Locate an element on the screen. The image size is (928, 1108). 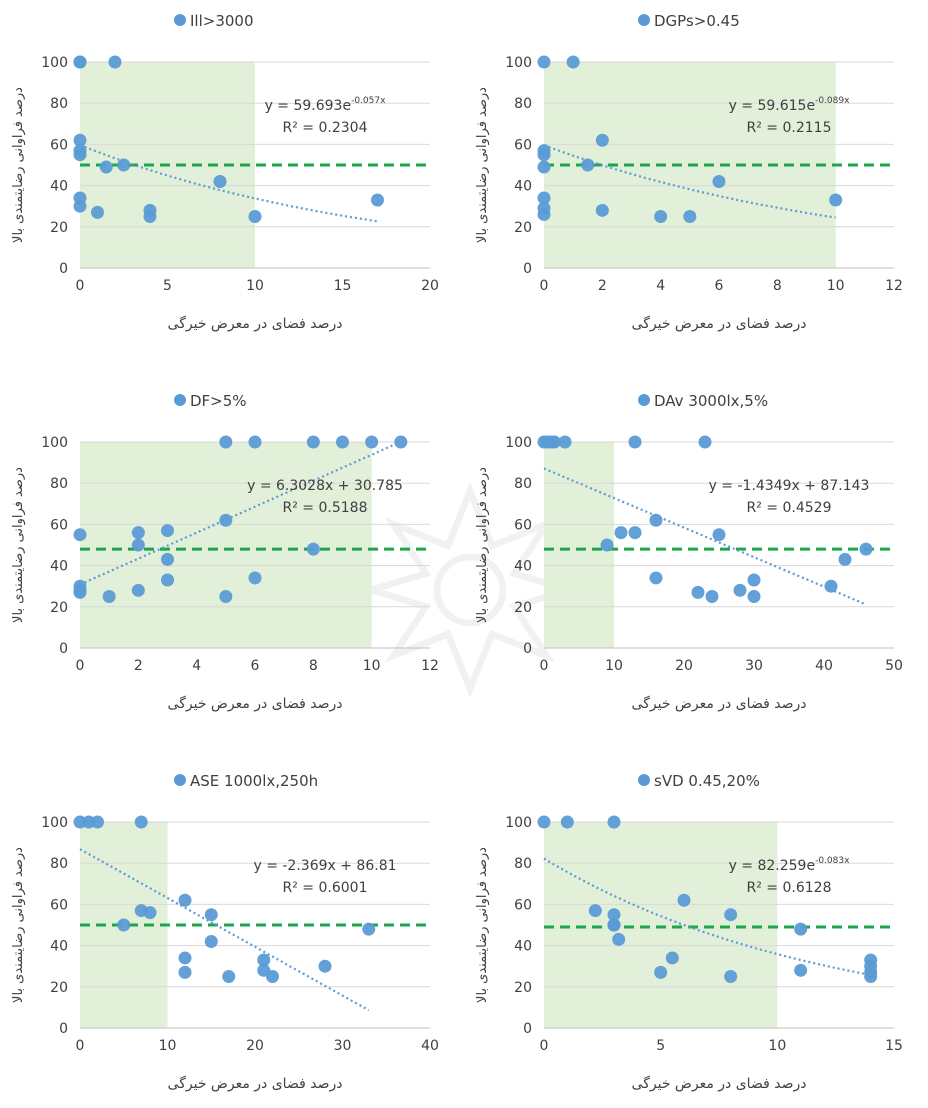
trend-equation-exponent: -0.057x is located at coordinates (368, 101).